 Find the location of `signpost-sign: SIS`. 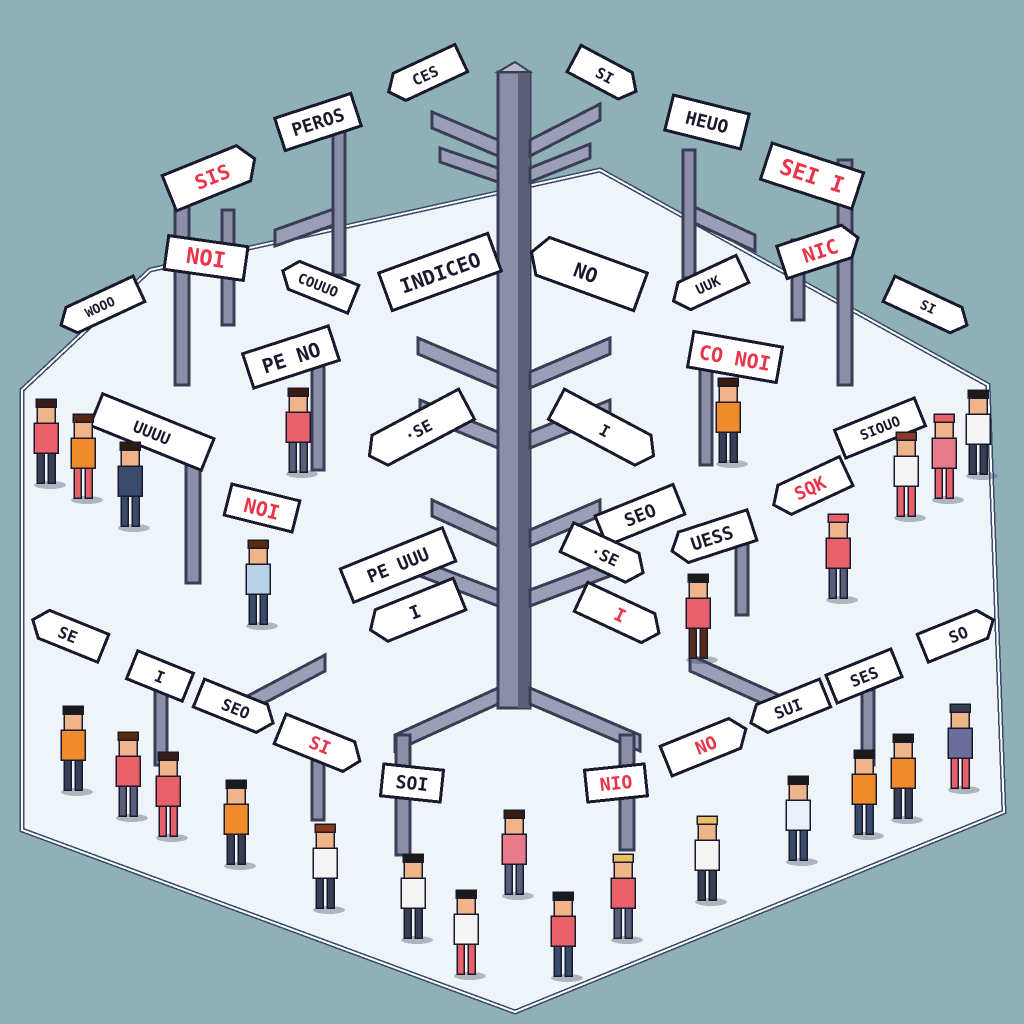

signpost-sign: SIS is located at coordinates (208, 178).